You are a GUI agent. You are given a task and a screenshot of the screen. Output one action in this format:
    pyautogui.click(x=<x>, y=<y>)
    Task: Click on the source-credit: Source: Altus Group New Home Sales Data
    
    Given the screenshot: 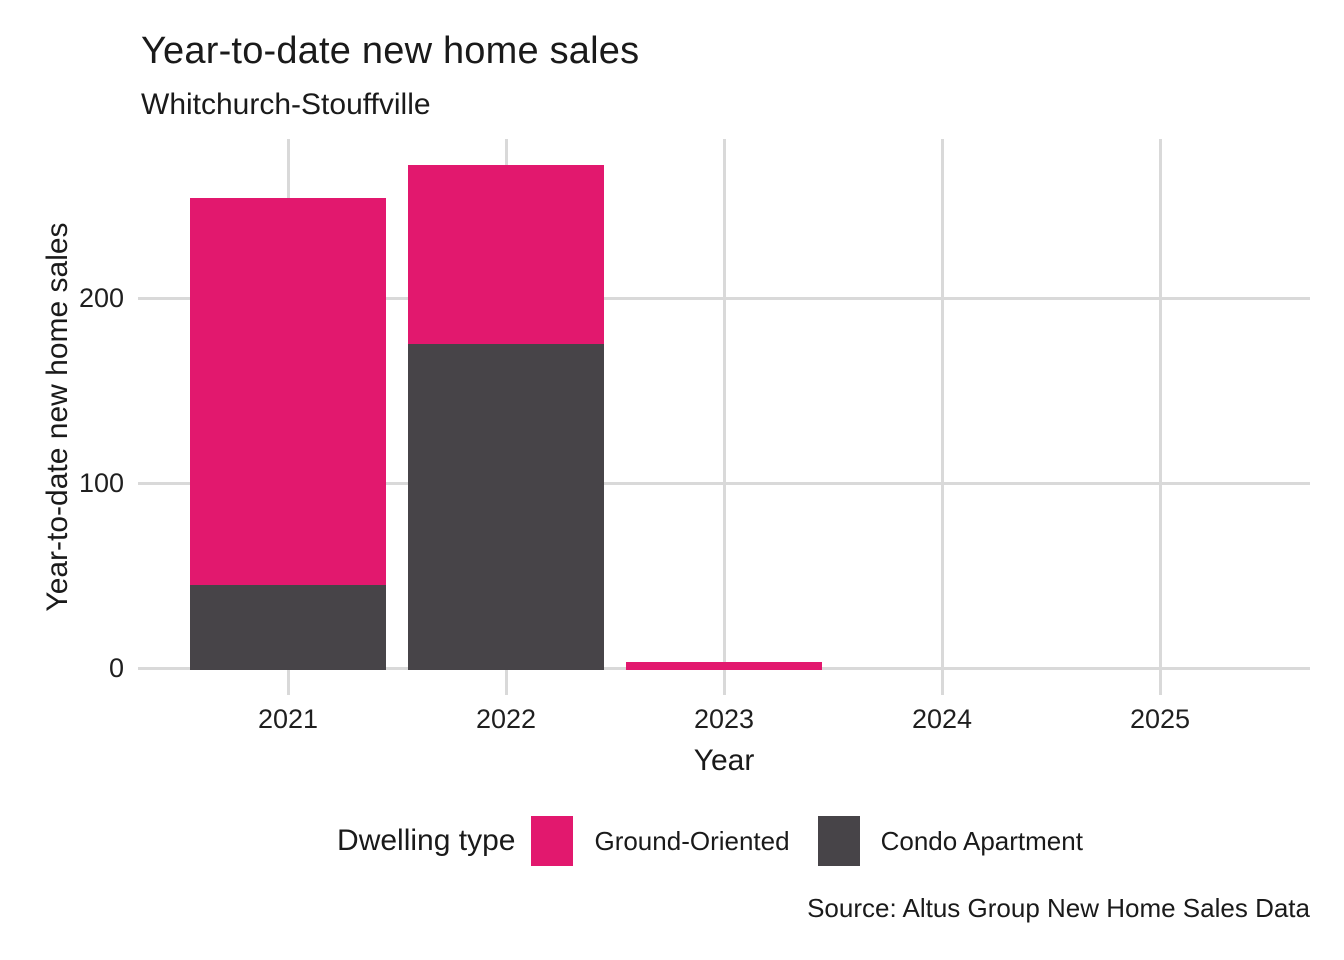 What is the action you would take?
    pyautogui.click(x=1058, y=908)
    